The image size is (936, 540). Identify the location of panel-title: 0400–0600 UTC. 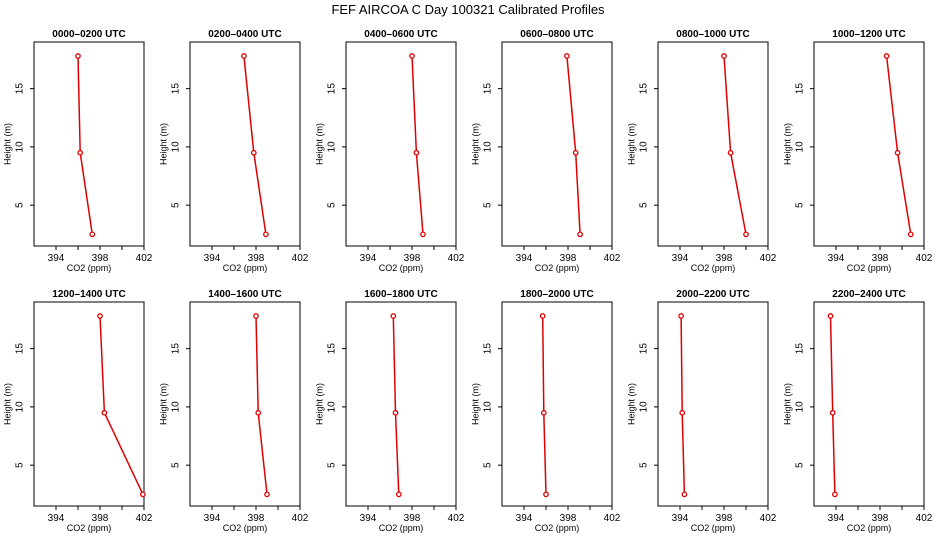
(400, 34).